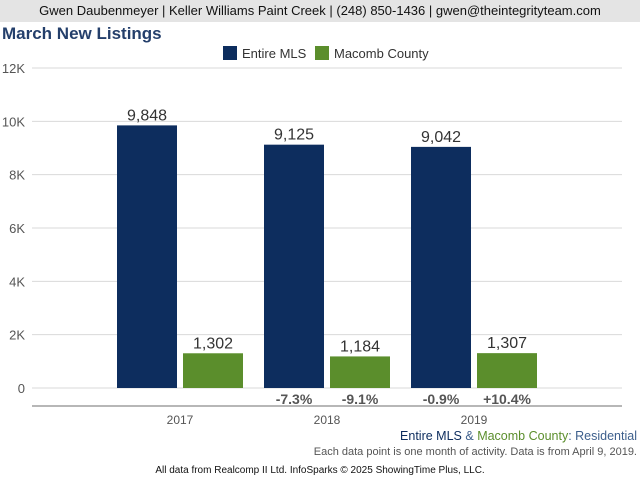 This screenshot has width=640, height=480. I want to click on data-label: 9,848, so click(147, 115).